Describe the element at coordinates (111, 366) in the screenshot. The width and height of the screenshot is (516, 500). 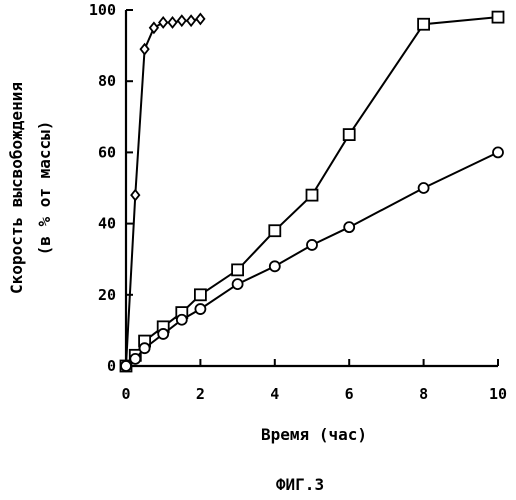
I see `y-tick-label: 0` at that location.